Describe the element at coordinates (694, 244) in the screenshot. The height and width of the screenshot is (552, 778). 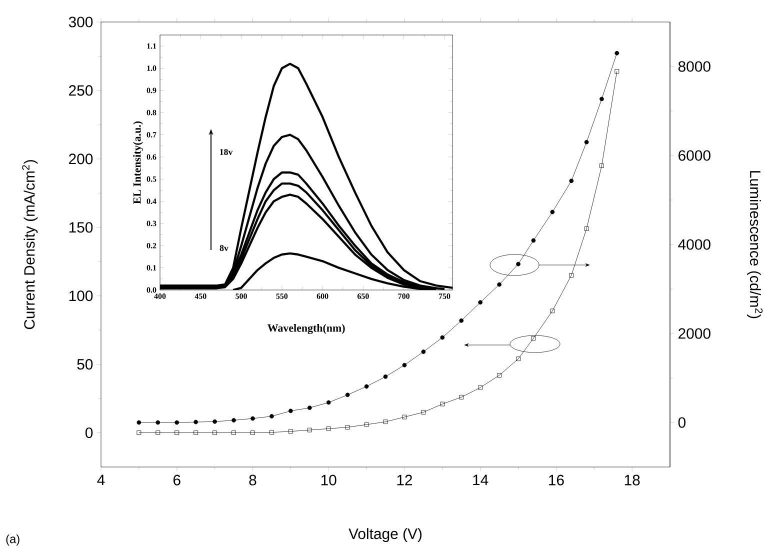
I see `y2-tick-label: 4000` at that location.